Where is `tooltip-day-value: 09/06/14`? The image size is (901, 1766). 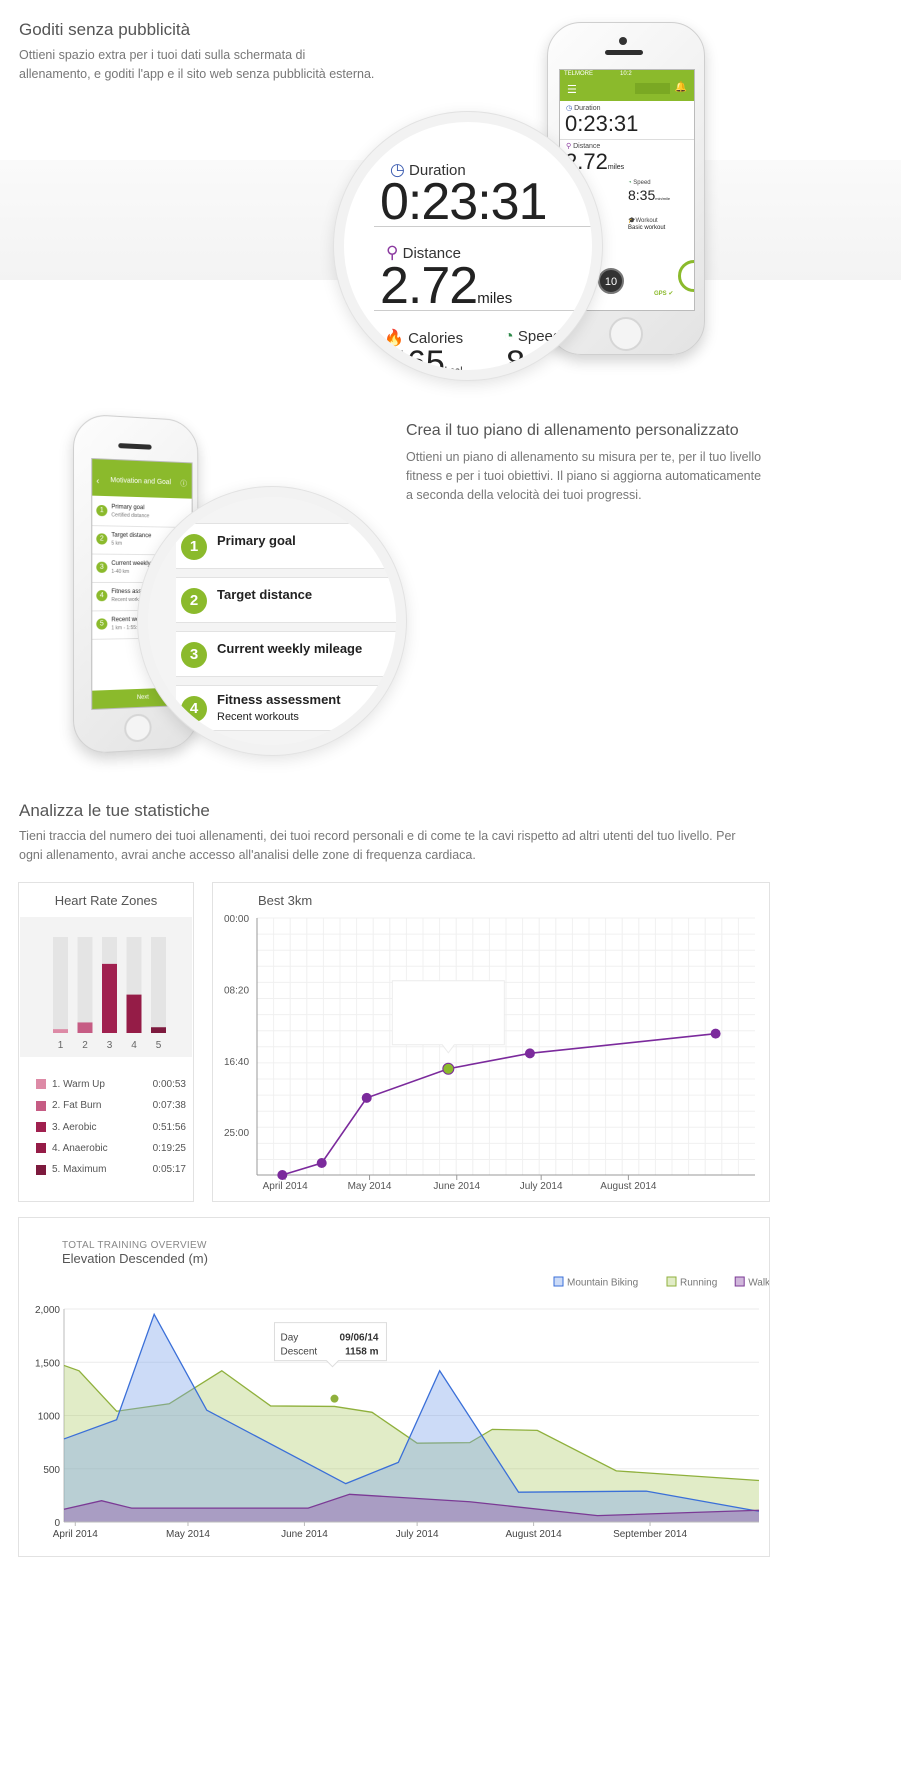
tooltip-day-value: 09/06/14 is located at coordinates (359, 1338).